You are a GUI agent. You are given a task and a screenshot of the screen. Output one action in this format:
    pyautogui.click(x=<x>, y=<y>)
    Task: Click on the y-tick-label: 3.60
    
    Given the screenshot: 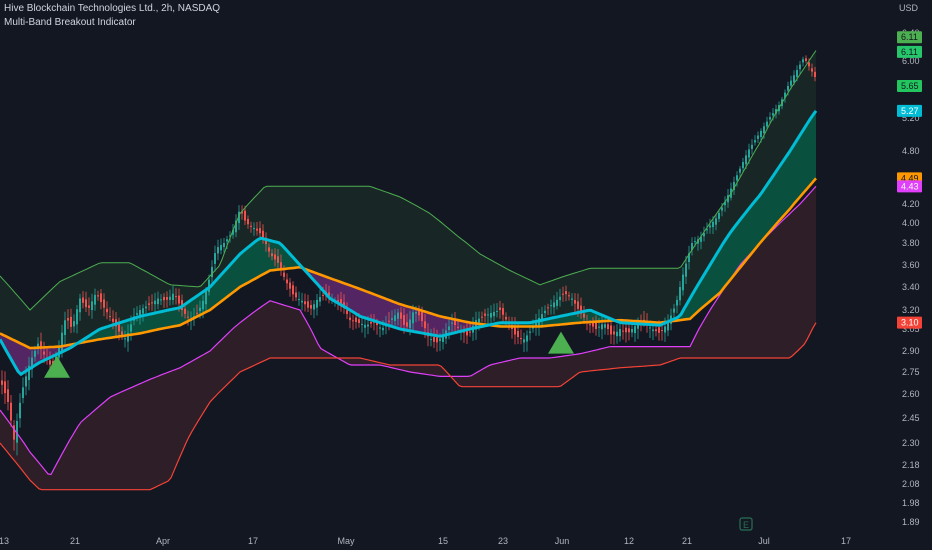 What is the action you would take?
    pyautogui.click(x=911, y=265)
    